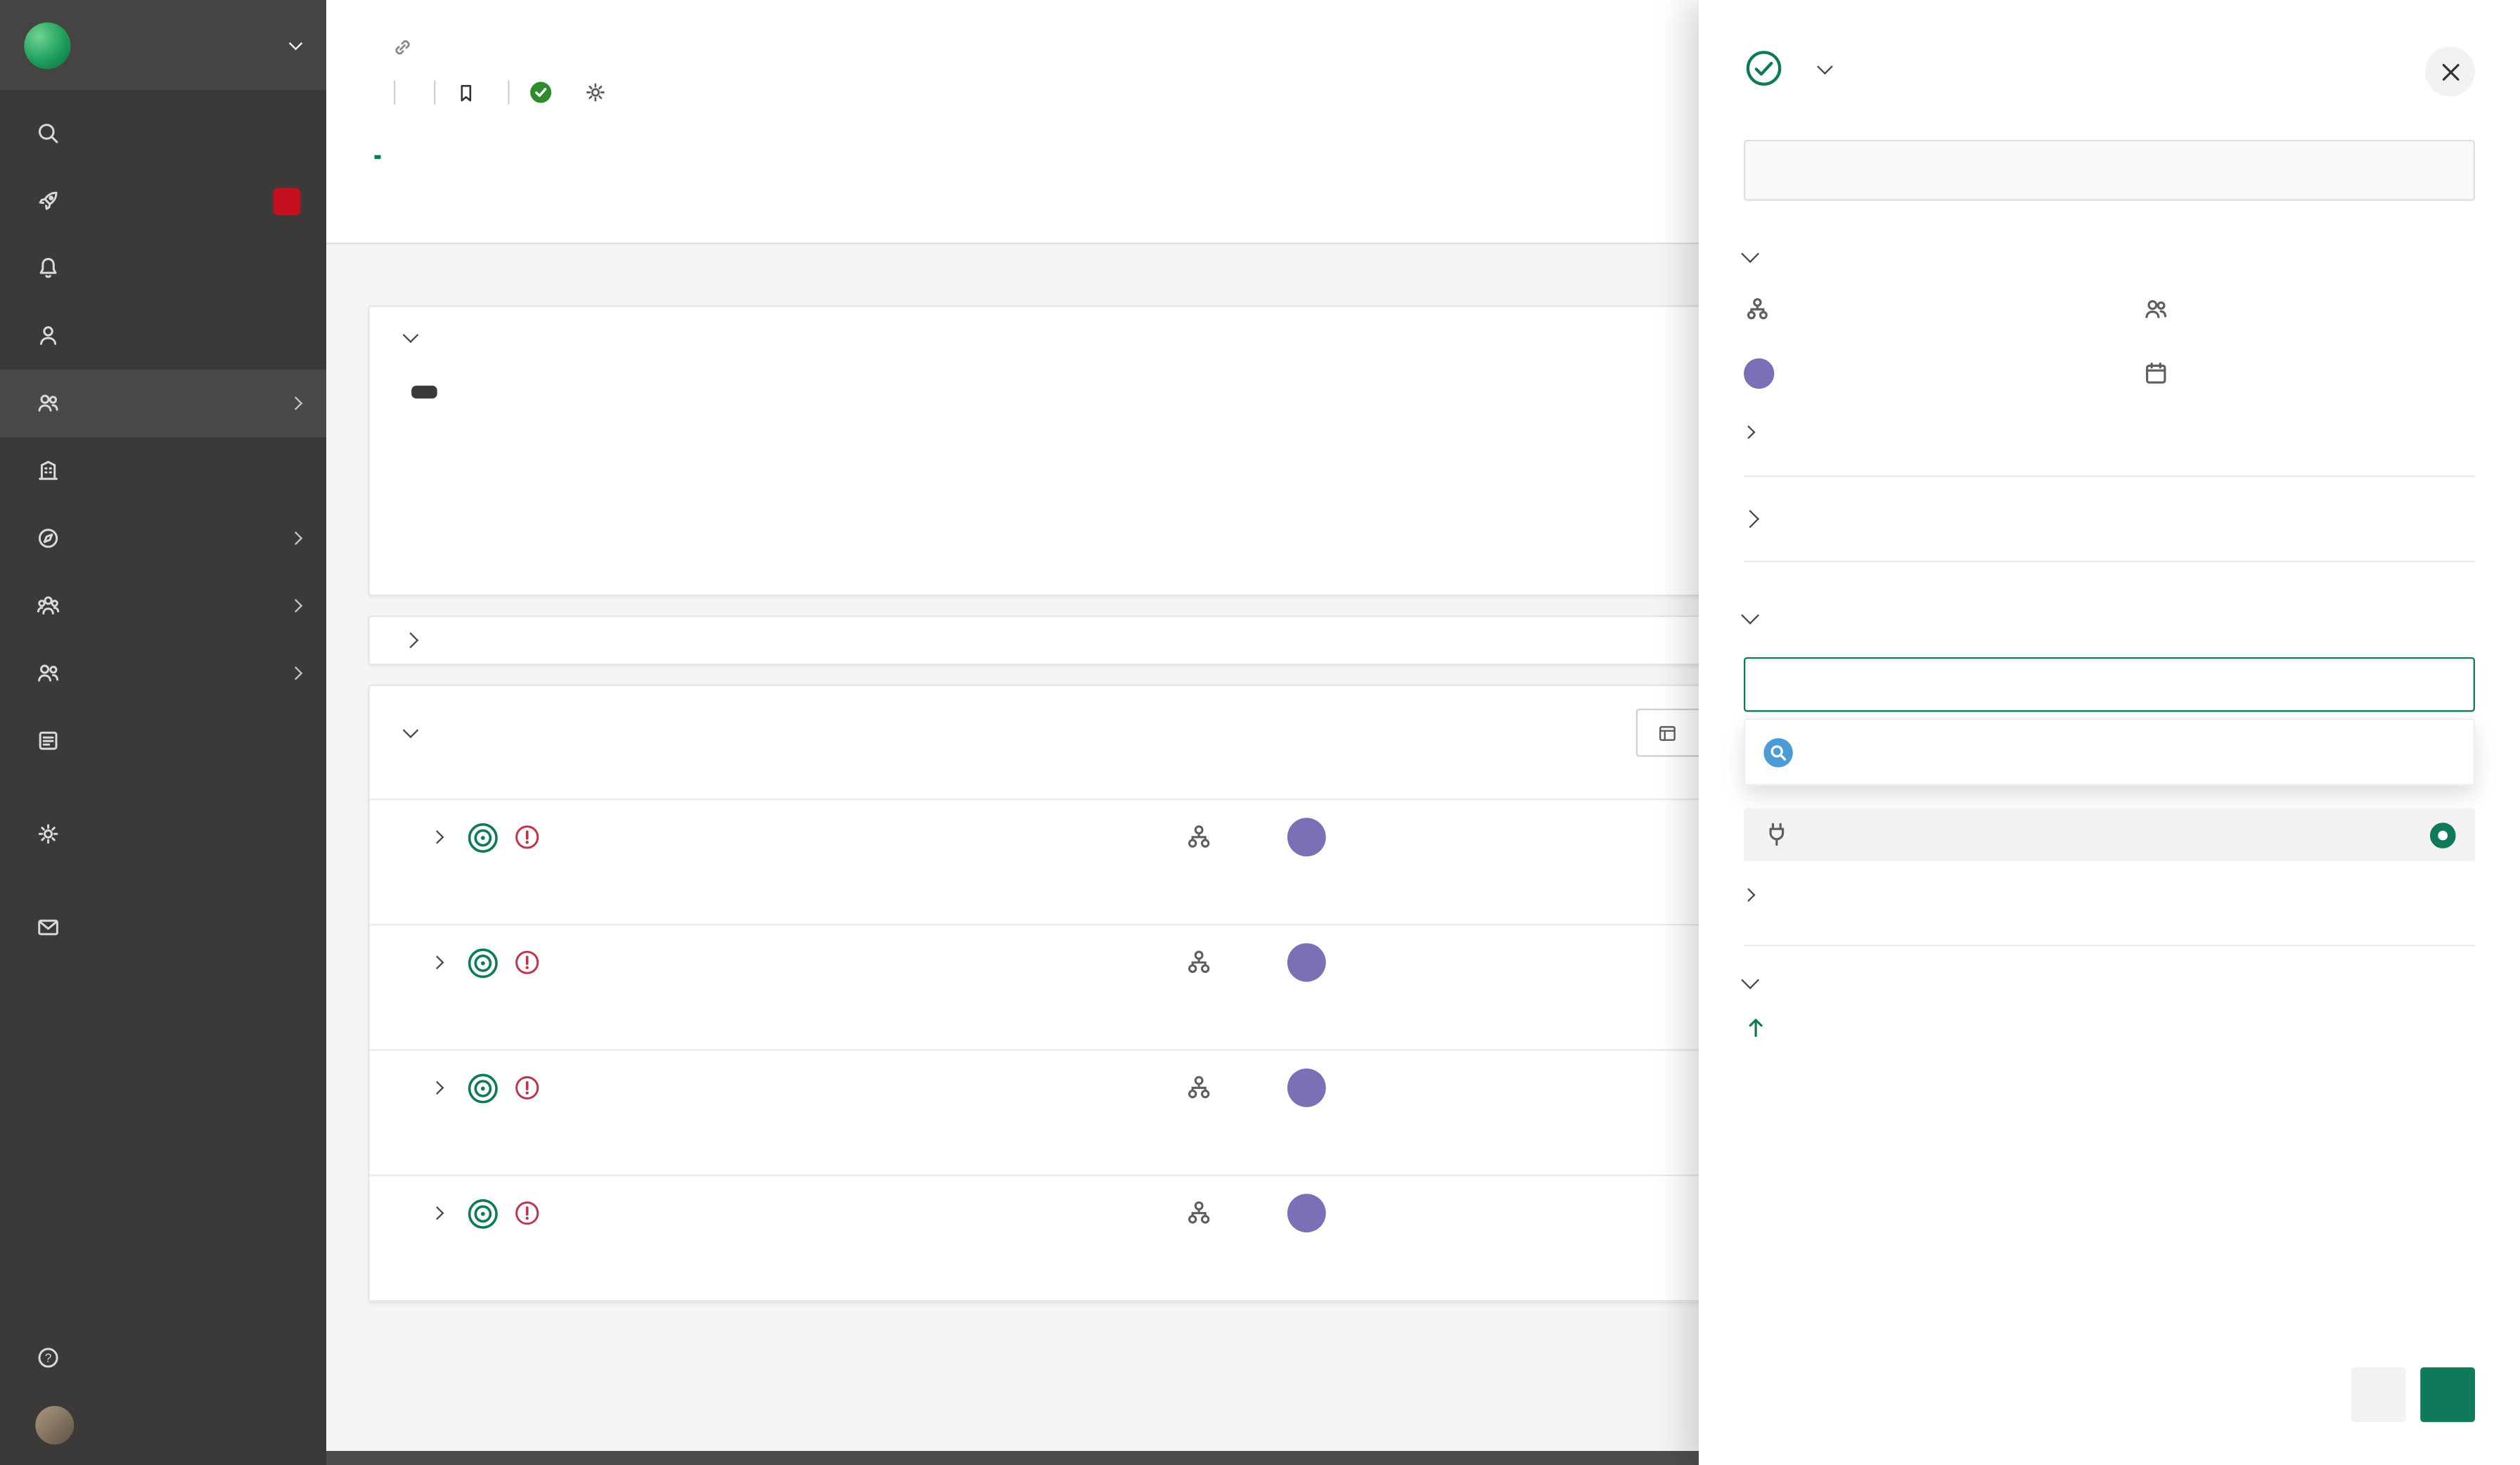 The height and width of the screenshot is (1465, 2520). Describe the element at coordinates (2108, 254) in the screenshot. I see `details-section-toggle` at that location.